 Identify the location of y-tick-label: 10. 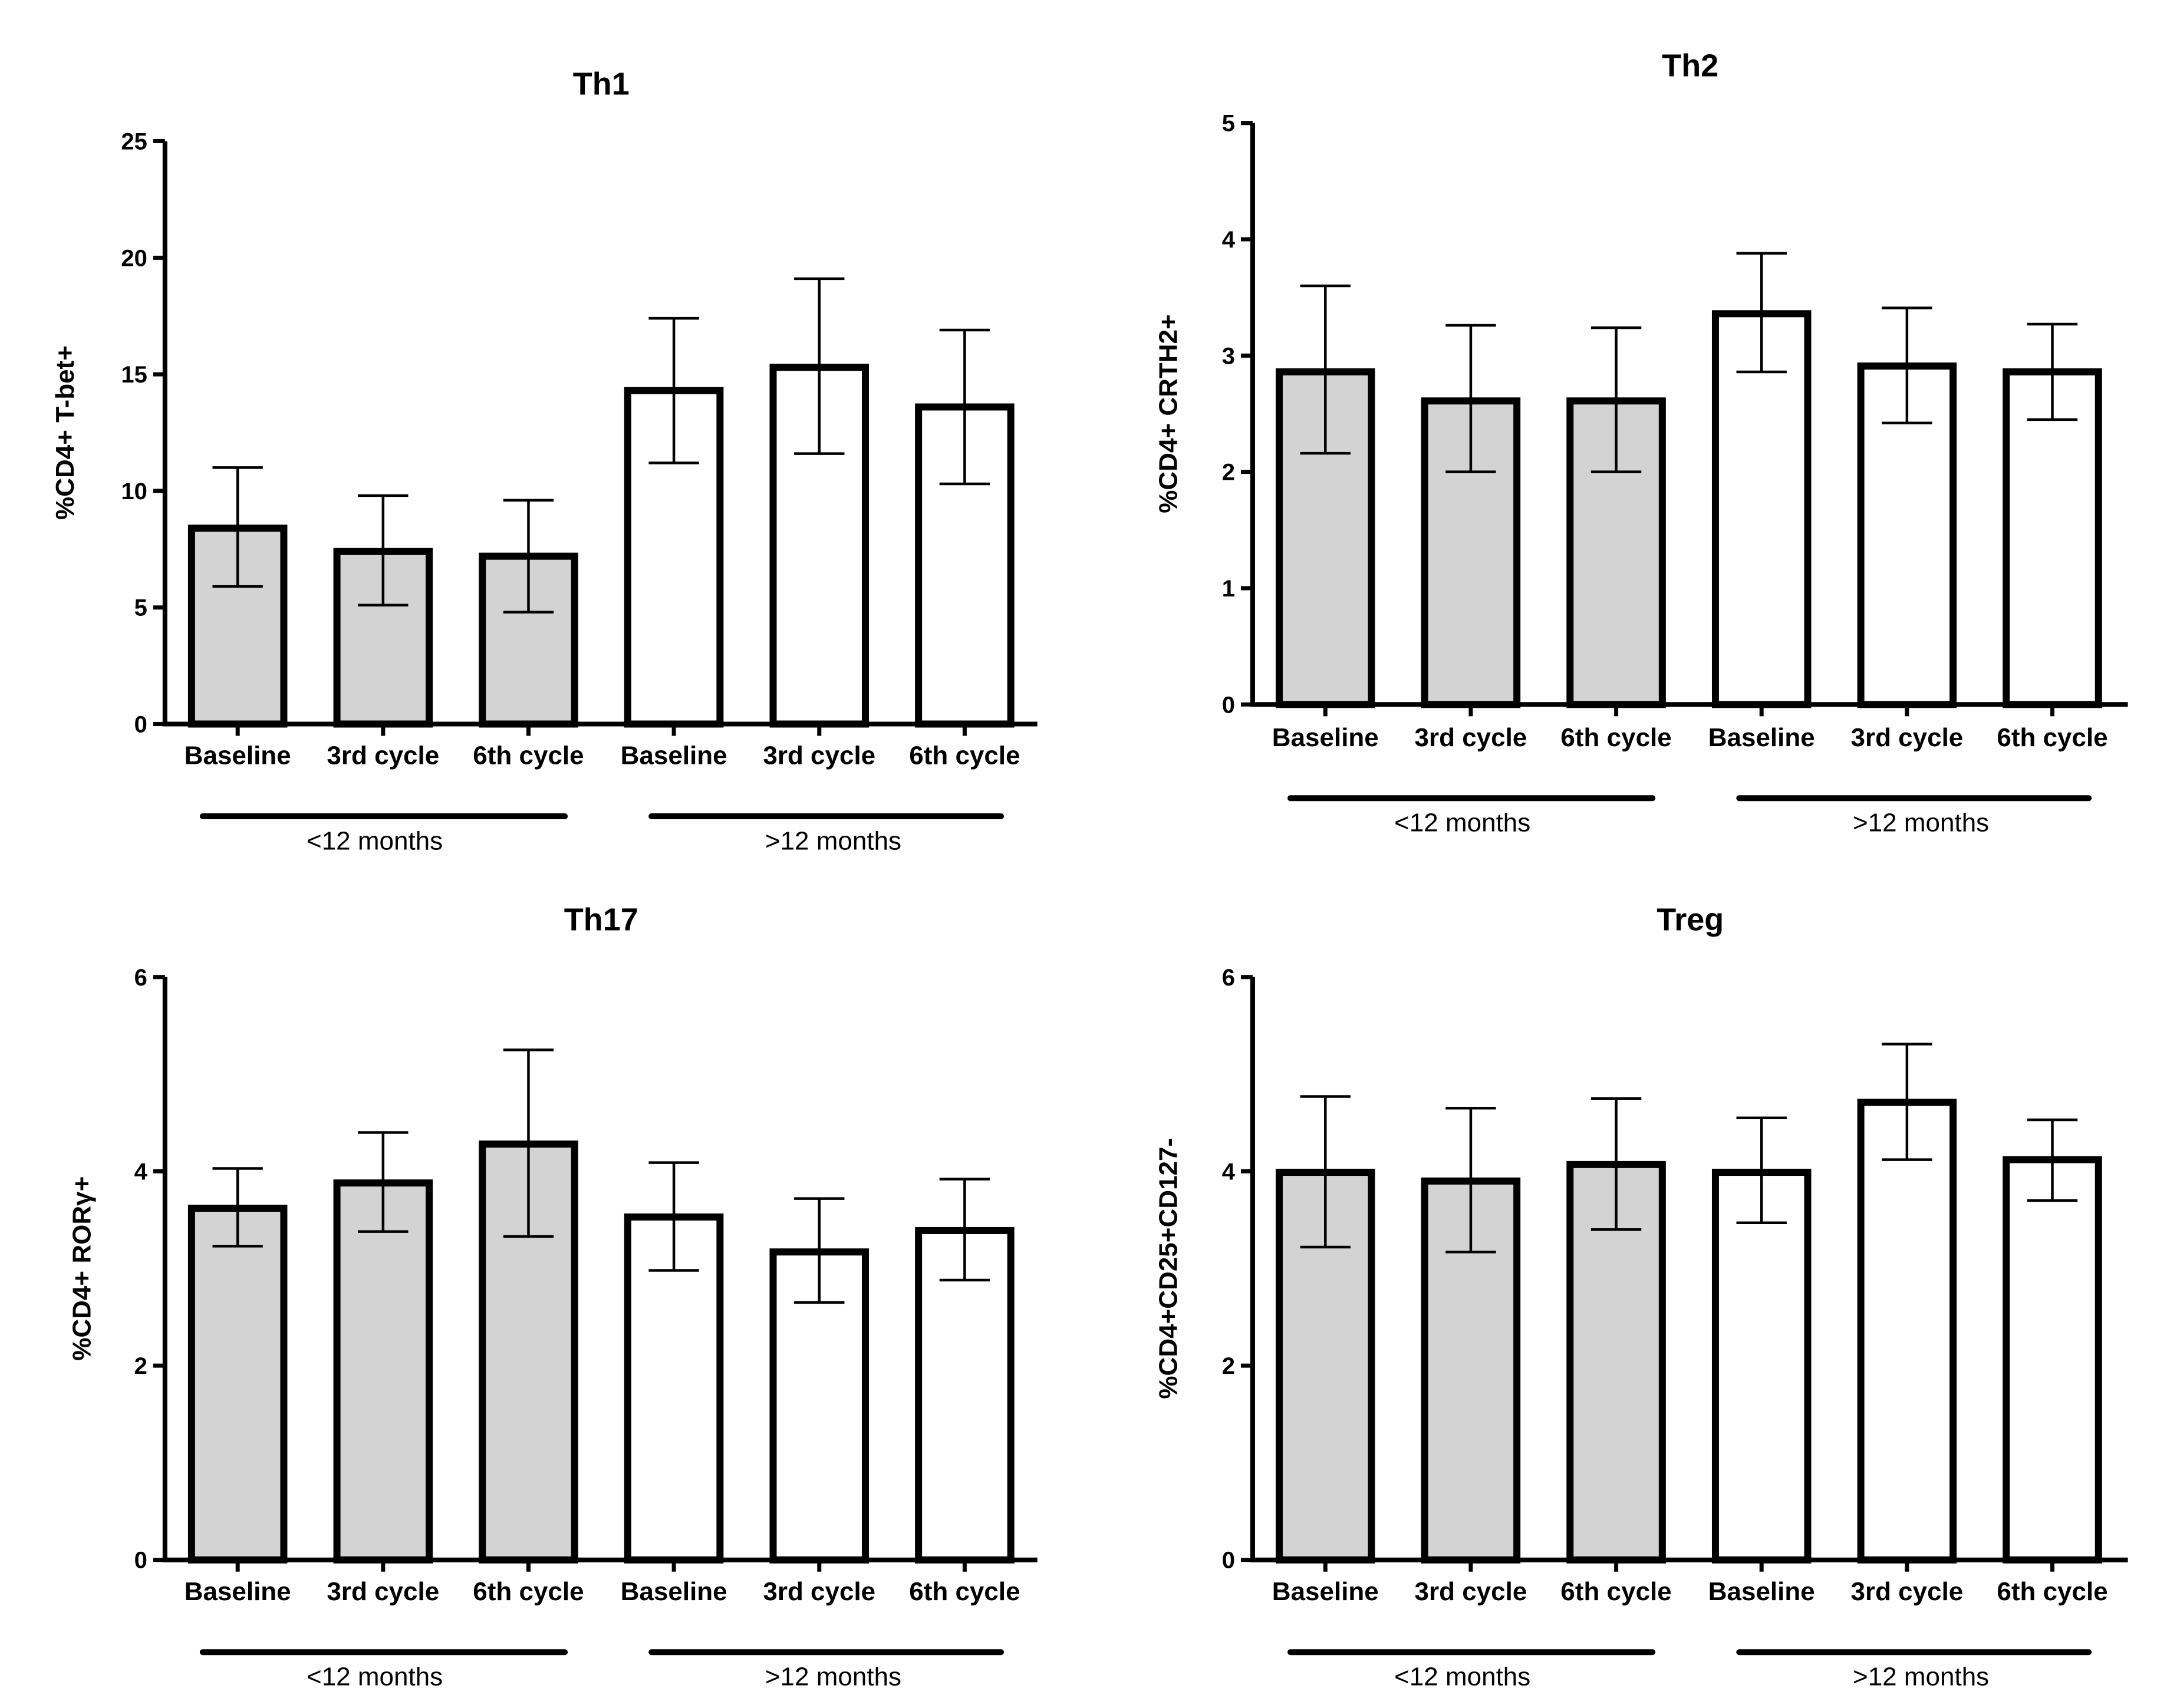
(134, 492).